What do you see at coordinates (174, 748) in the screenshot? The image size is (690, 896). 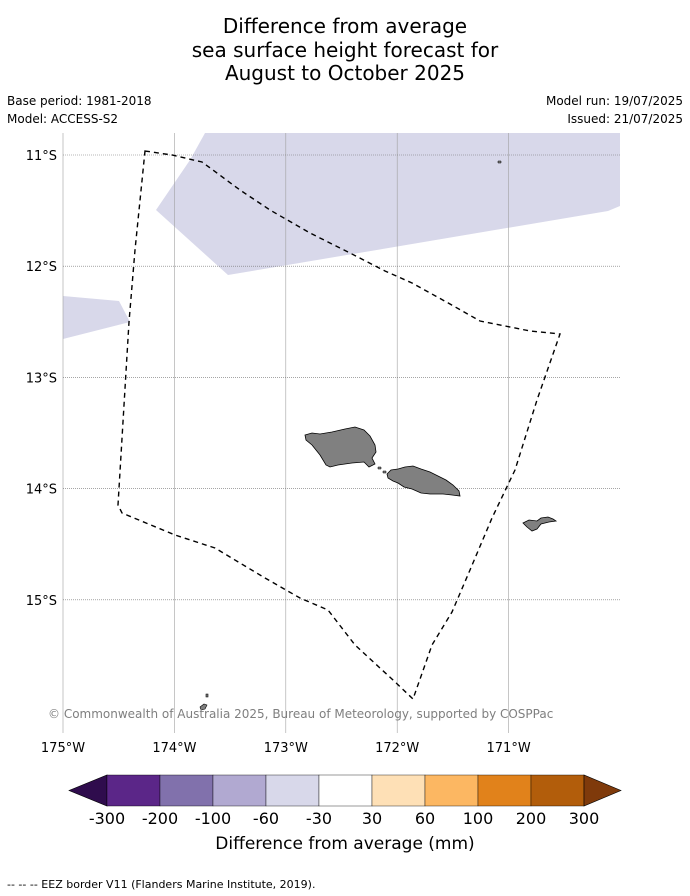 I see `lon-tick-label: 174°W` at bounding box center [174, 748].